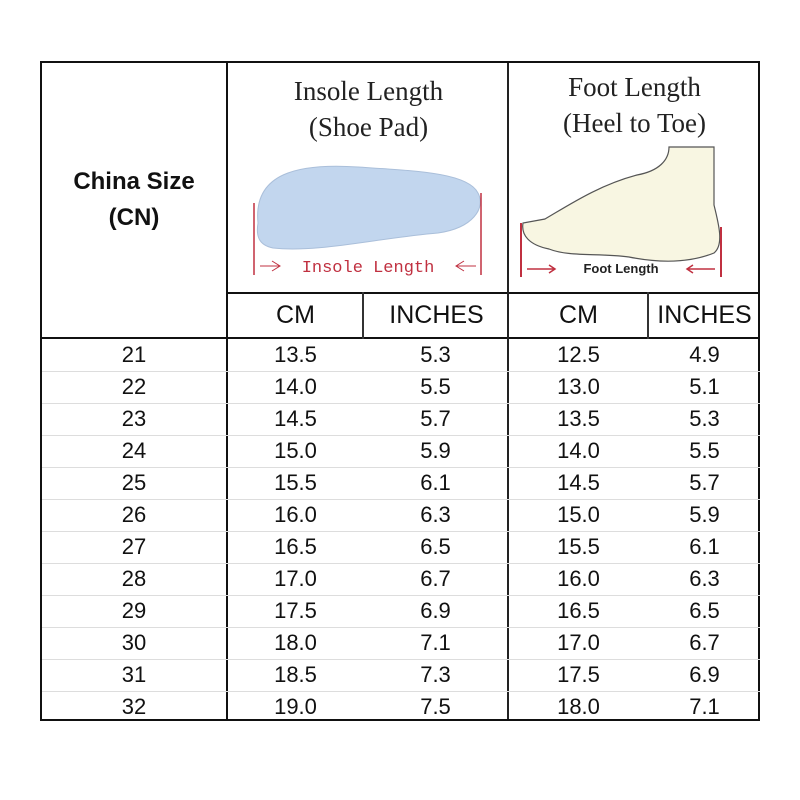 The width and height of the screenshot is (800, 800). Describe the element at coordinates (134, 354) in the screenshot. I see `china-size-cell: 21` at that location.